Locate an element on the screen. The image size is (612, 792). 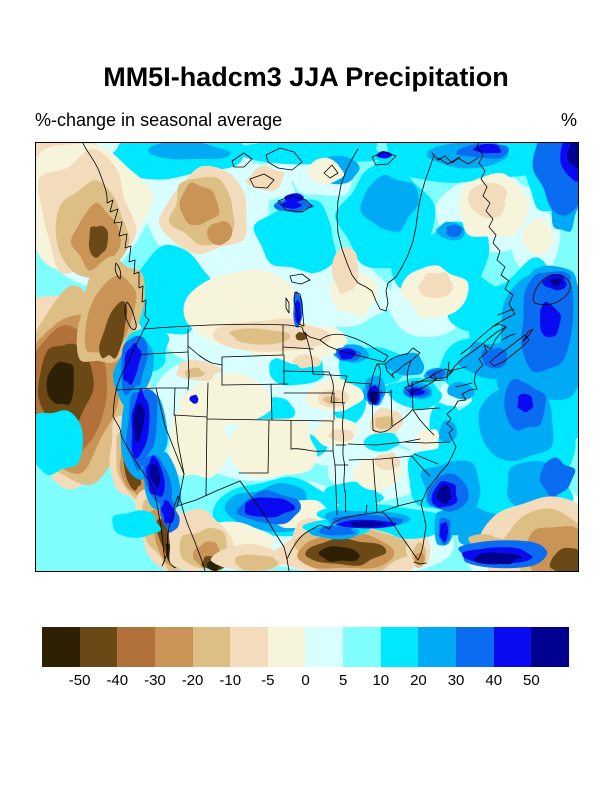
colorbar-tick-label: -30 is located at coordinates (155, 680).